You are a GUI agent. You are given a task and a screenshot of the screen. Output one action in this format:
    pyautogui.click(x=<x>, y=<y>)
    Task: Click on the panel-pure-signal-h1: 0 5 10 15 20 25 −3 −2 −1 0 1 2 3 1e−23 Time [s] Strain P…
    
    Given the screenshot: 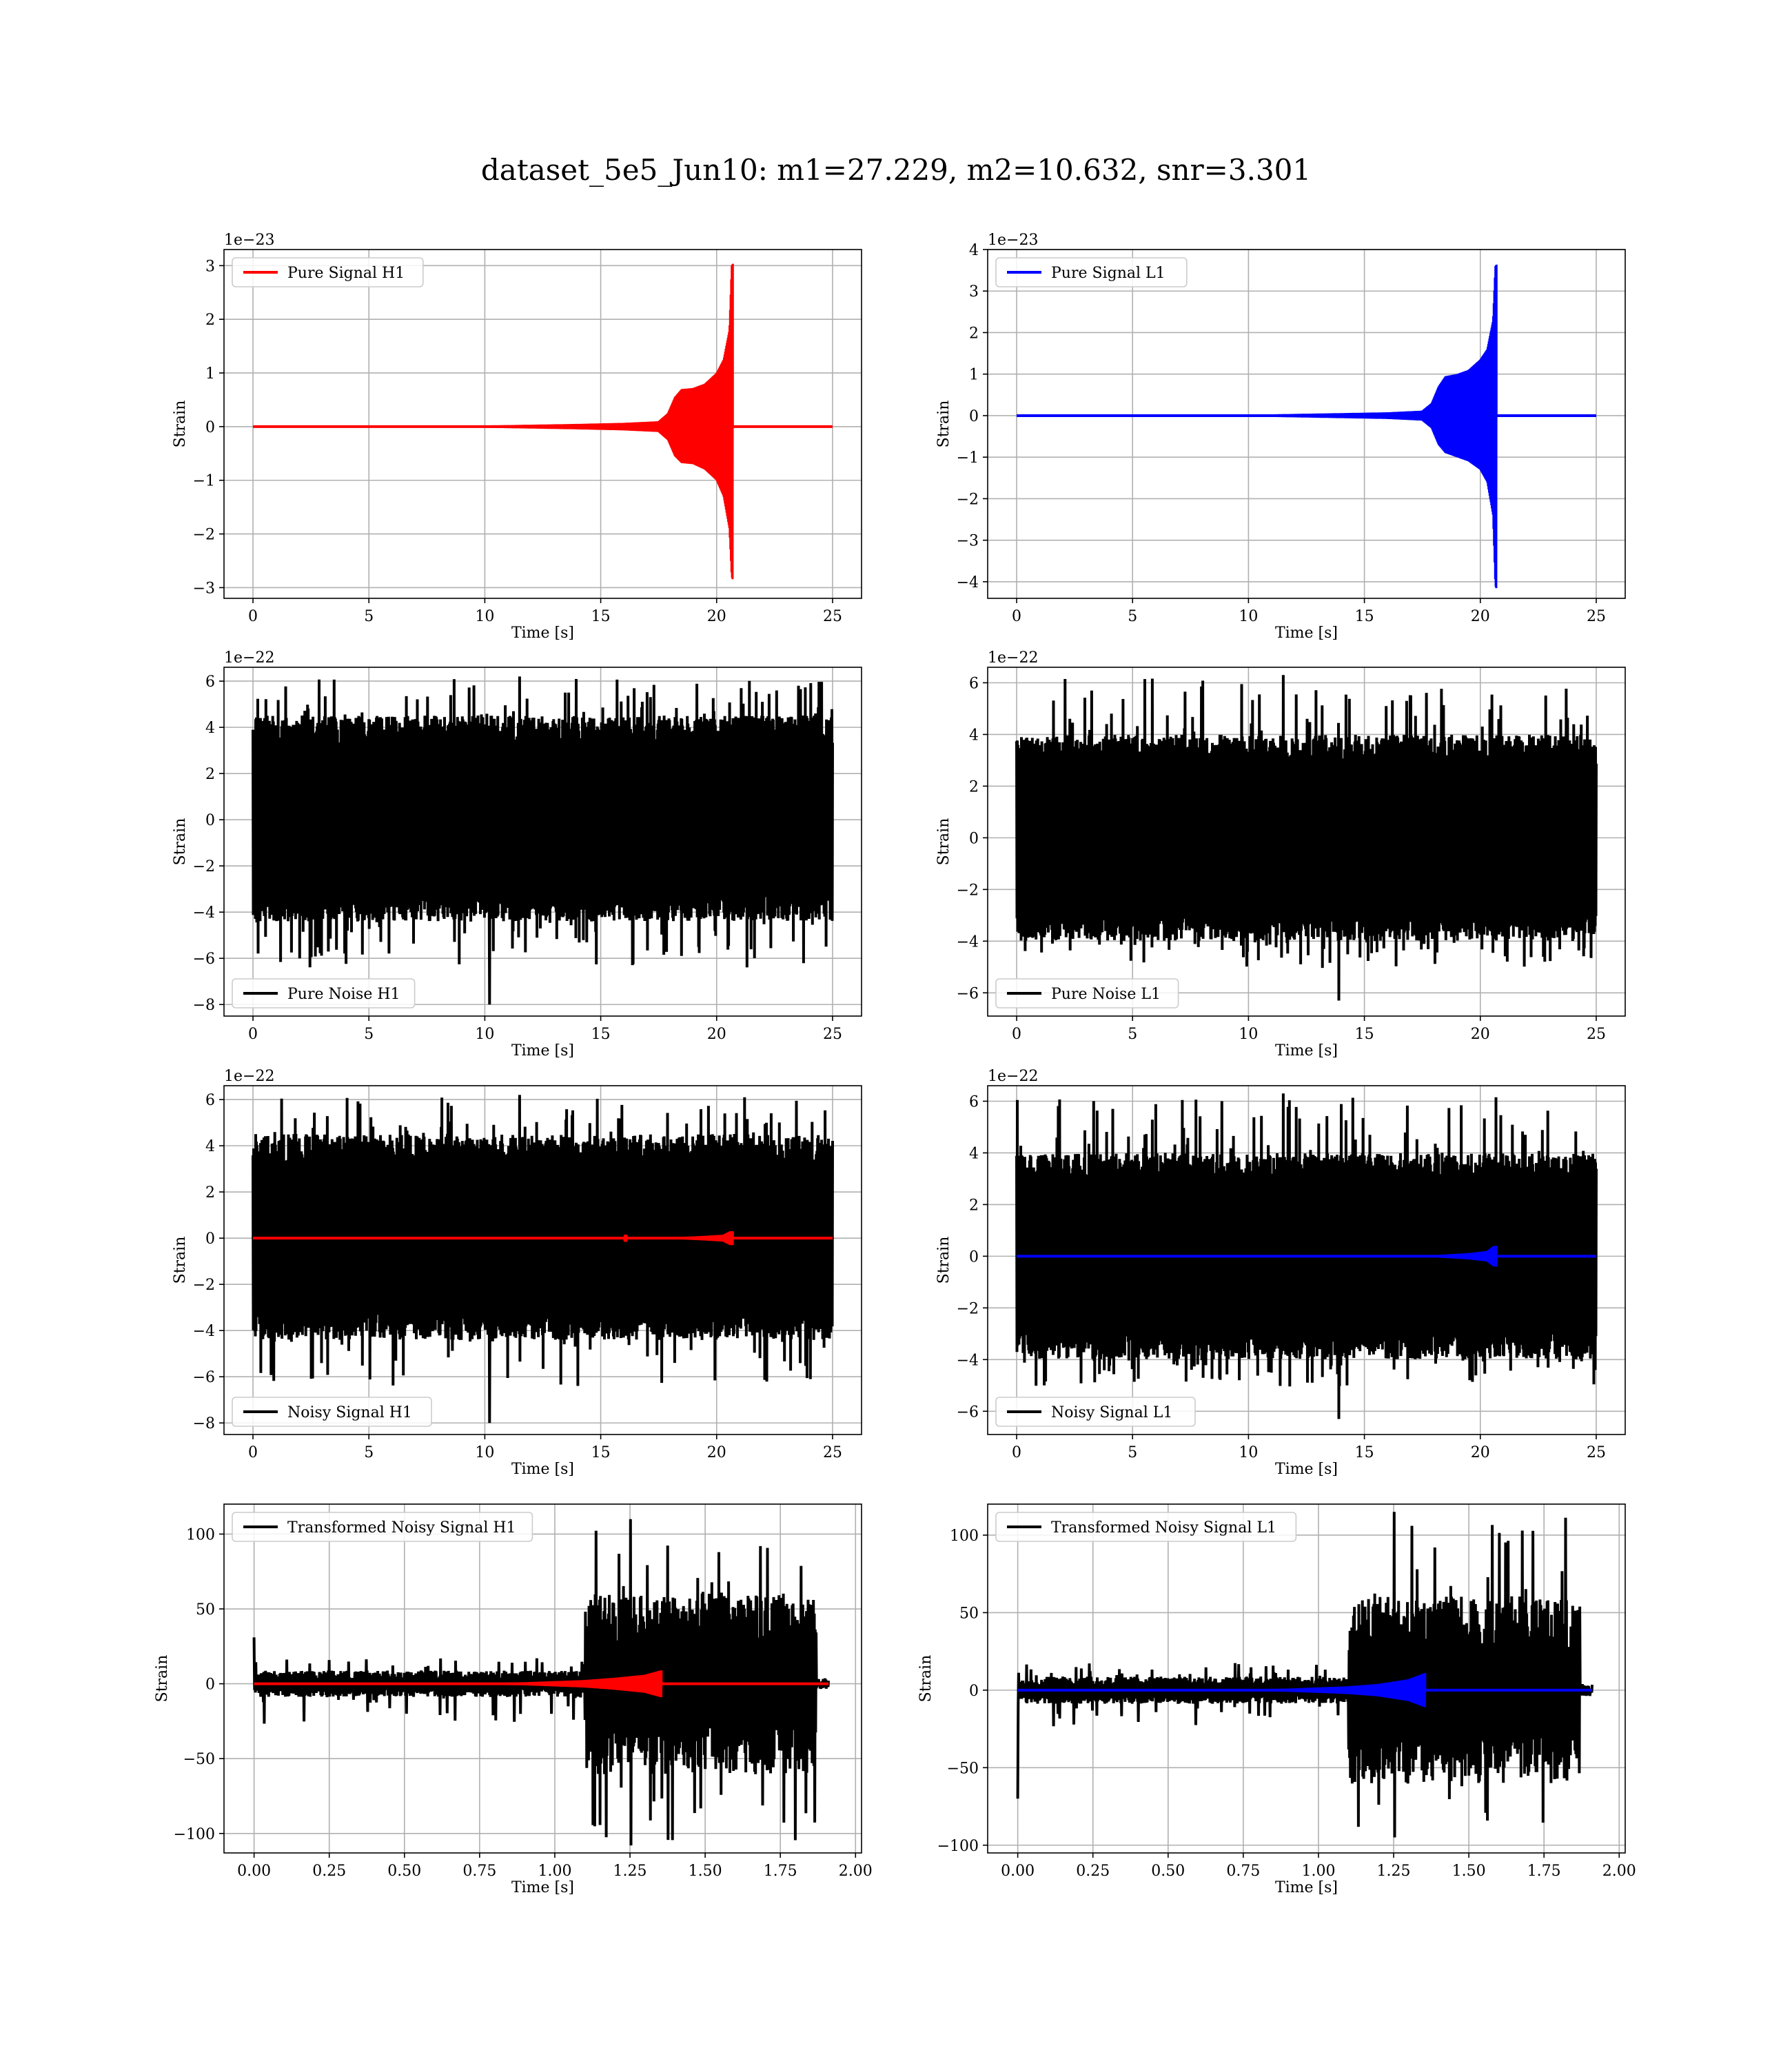 What is the action you would take?
    pyautogui.click(x=517, y=437)
    